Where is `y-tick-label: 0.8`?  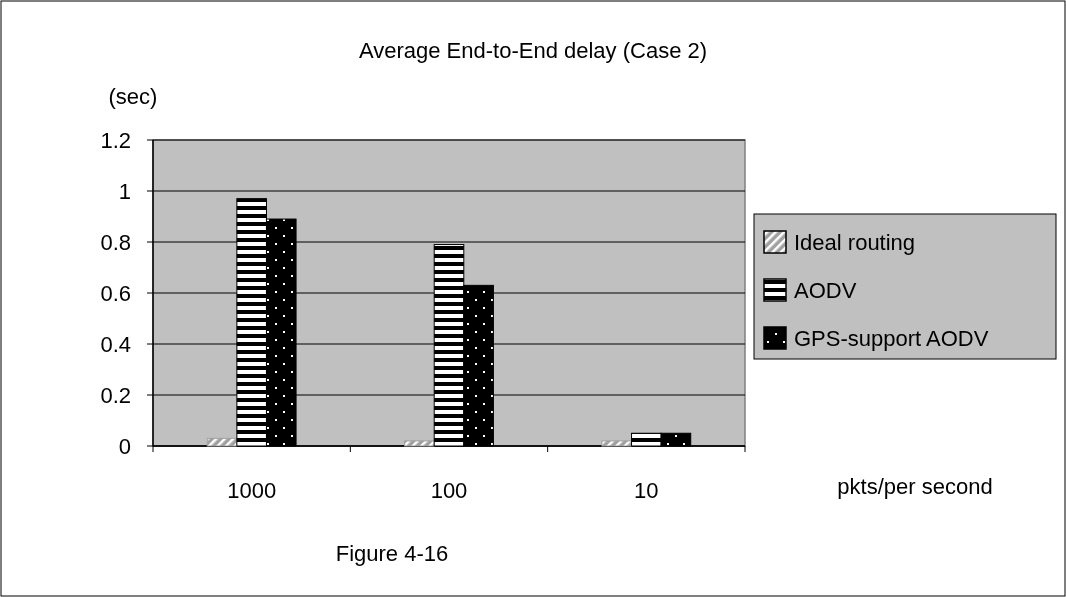 y-tick-label: 0.8 is located at coordinates (115, 242).